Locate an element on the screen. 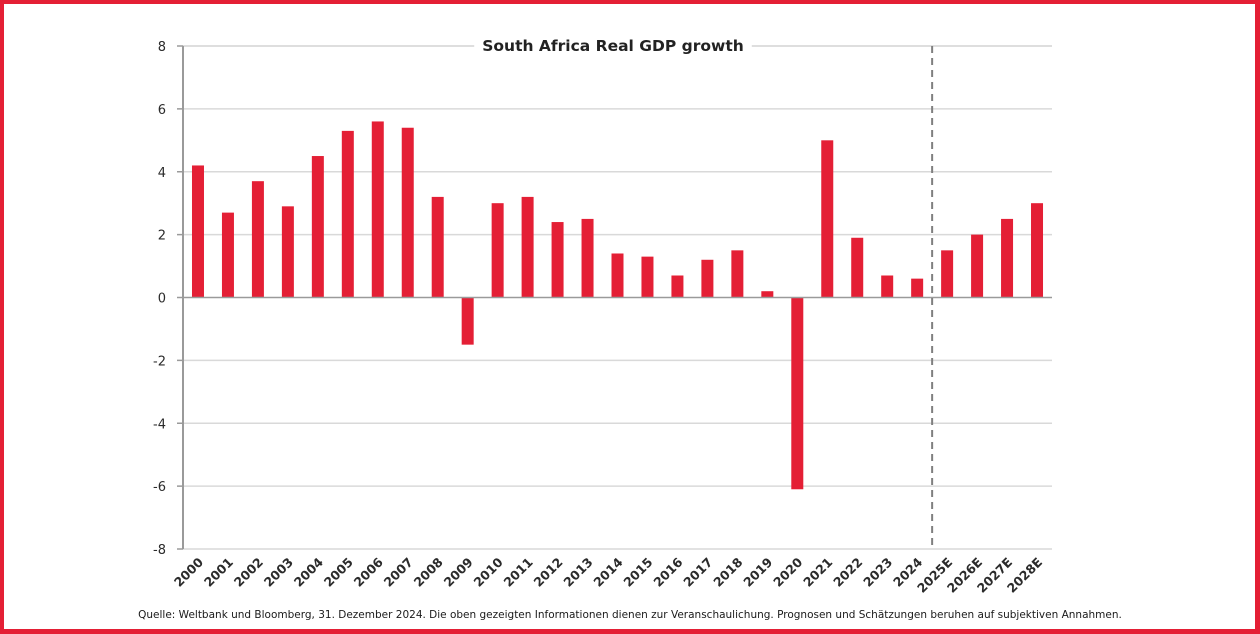 Image resolution: width=1260 pixels, height=634 pixels. x-tick-label: 2021 is located at coordinates (817, 572).